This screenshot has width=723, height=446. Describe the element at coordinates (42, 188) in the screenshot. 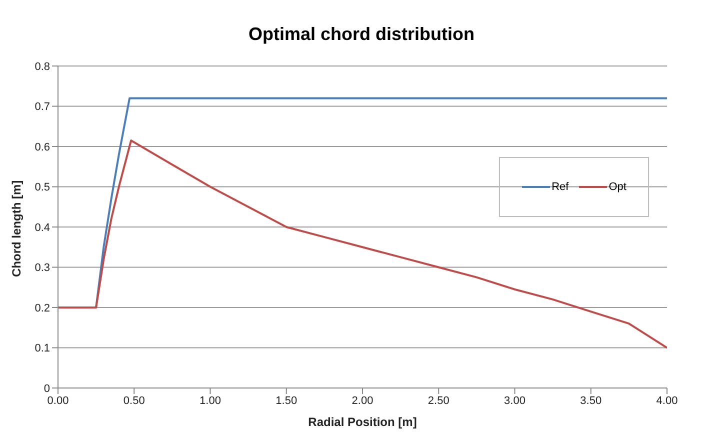

I see `y-tick-label: 0.5` at that location.